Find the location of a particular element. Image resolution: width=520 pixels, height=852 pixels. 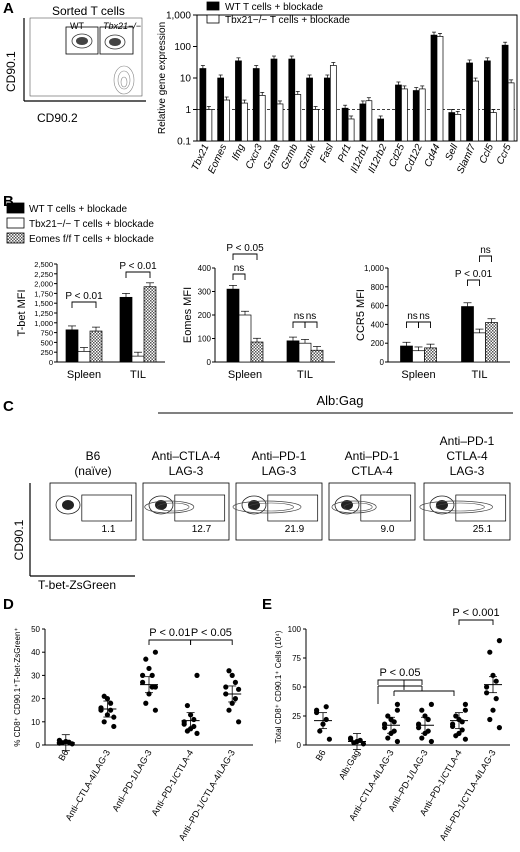

flow-xlabel: CD90.2 is located at coordinates (57, 118).